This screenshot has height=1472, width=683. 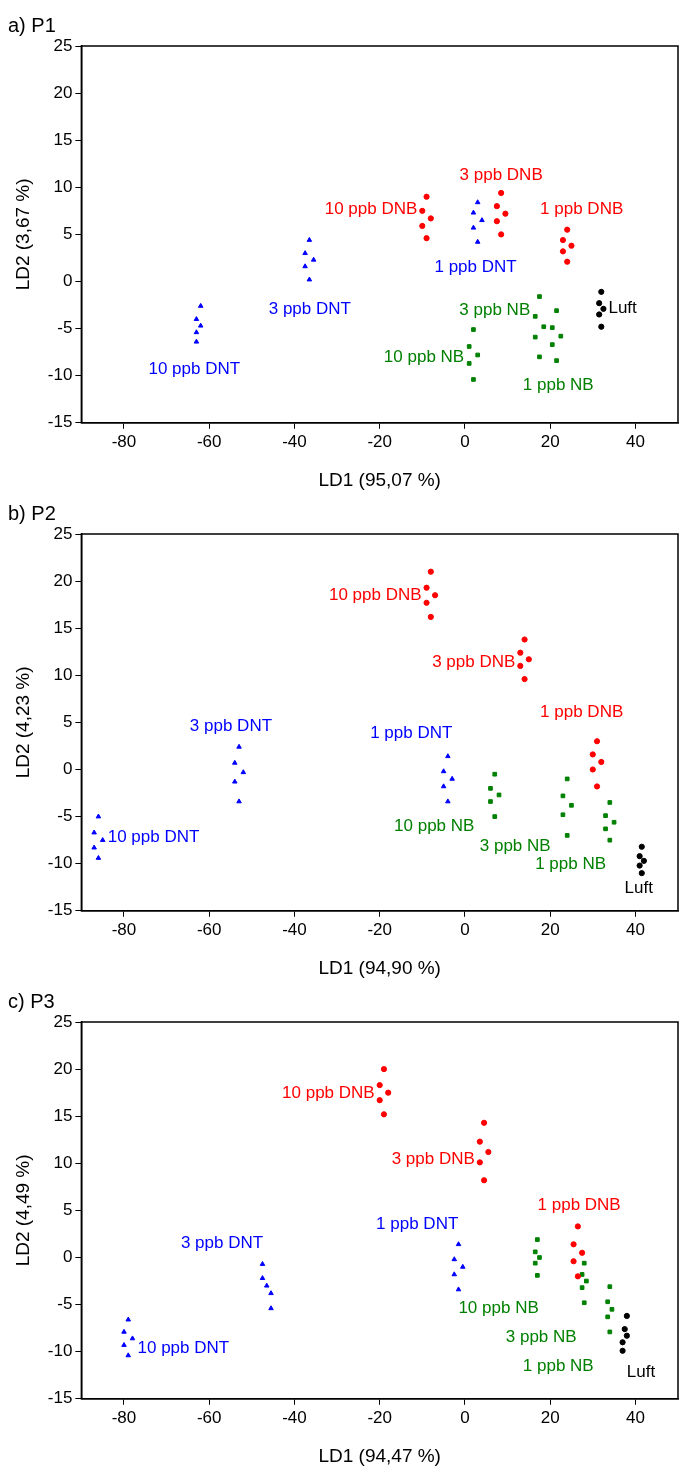 I want to click on chart-title: a) P1, so click(x=32, y=24).